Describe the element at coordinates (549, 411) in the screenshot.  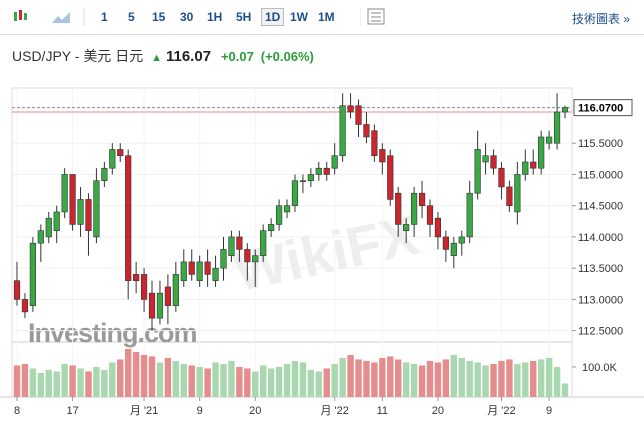
I see `x-tick-label: 9` at that location.